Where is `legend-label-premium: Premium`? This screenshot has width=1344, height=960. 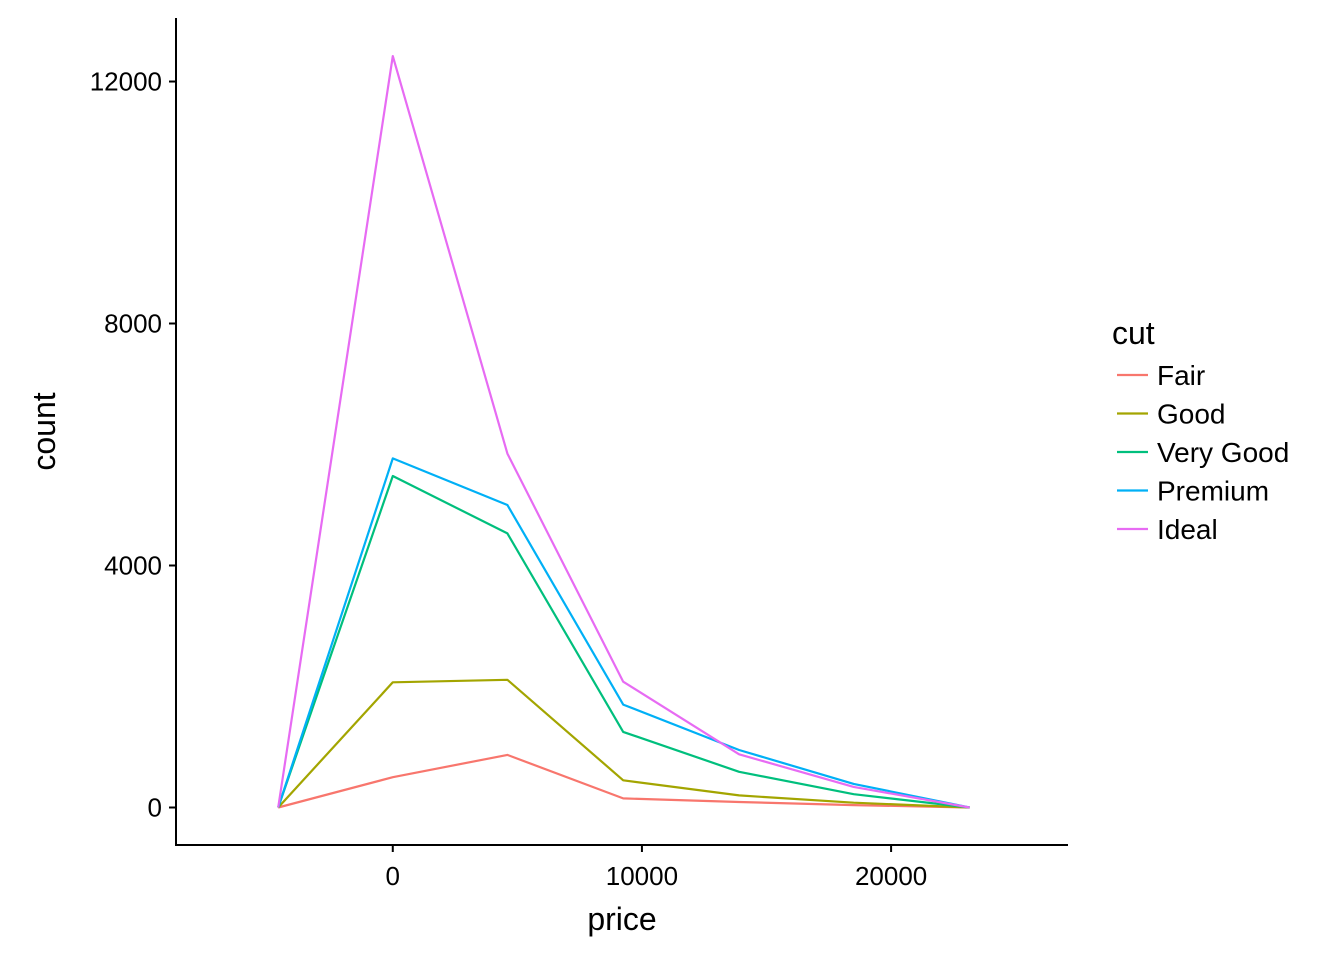 legend-label-premium: Premium is located at coordinates (1213, 491).